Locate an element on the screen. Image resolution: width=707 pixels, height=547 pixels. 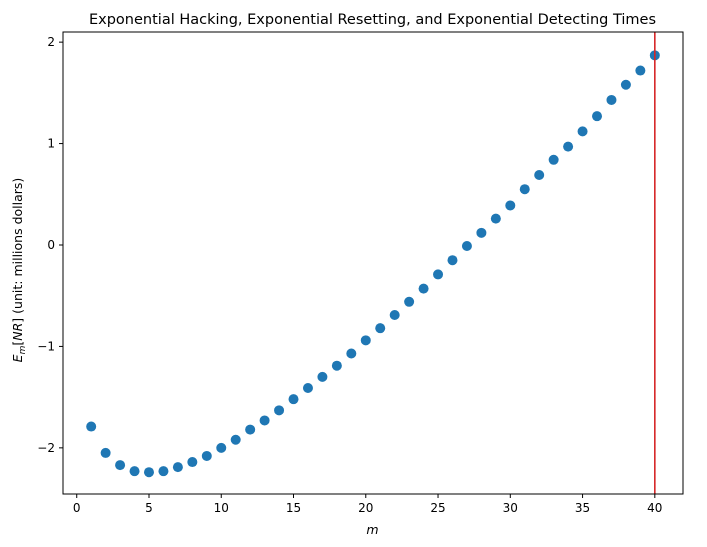
y-label-bracket-close: ] is located at coordinates (17, 320).